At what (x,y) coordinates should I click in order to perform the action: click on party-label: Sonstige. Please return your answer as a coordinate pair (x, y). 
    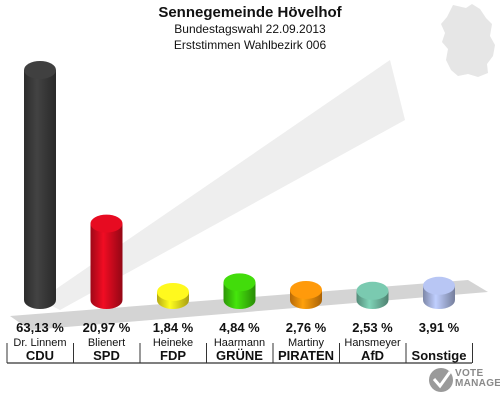
    Looking at the image, I should click on (439, 355).